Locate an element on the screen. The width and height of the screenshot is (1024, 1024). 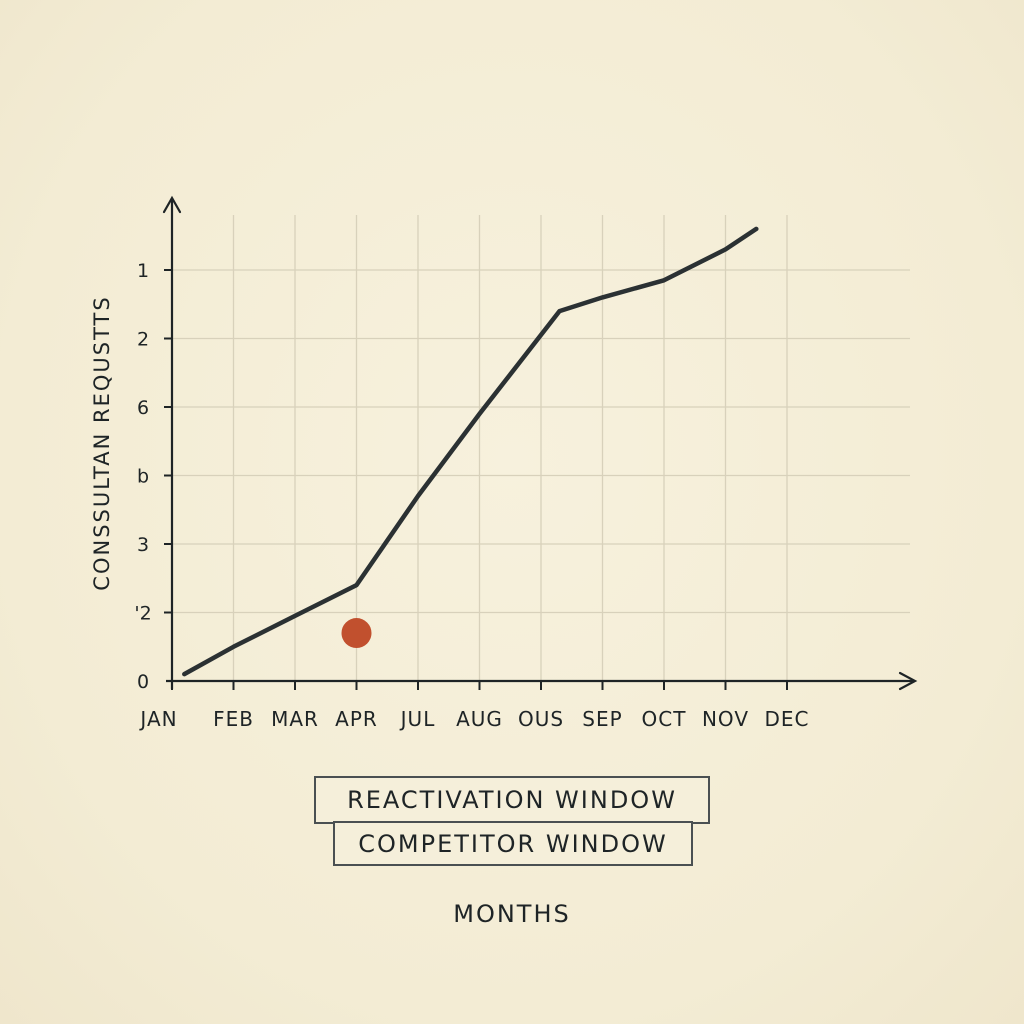
legend-label-competitor: COMPETITOR WINDOW is located at coordinates (513, 843).